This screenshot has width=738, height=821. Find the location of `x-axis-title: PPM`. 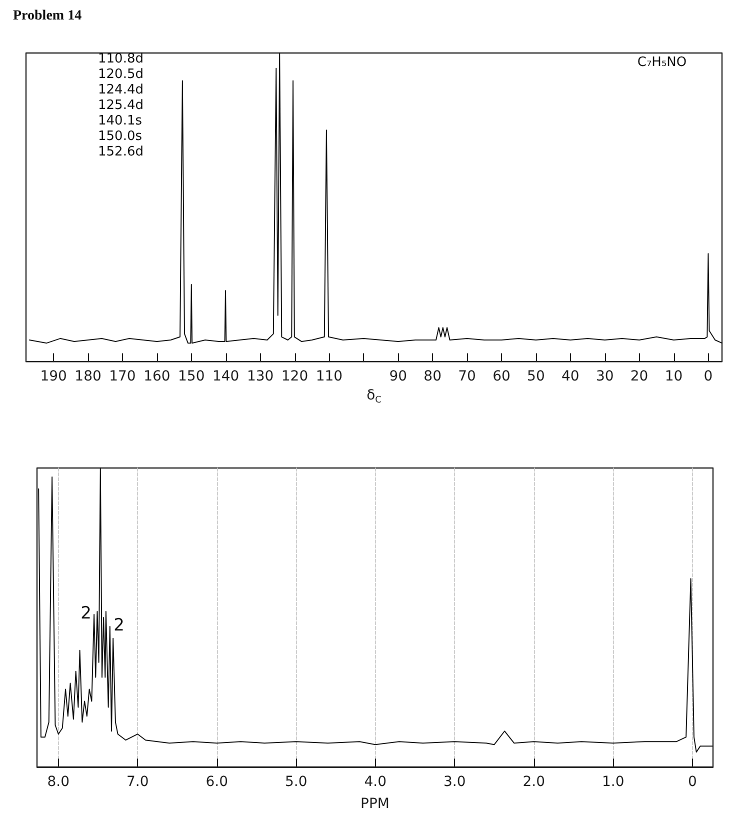

x-axis-title: PPM is located at coordinates (375, 804).